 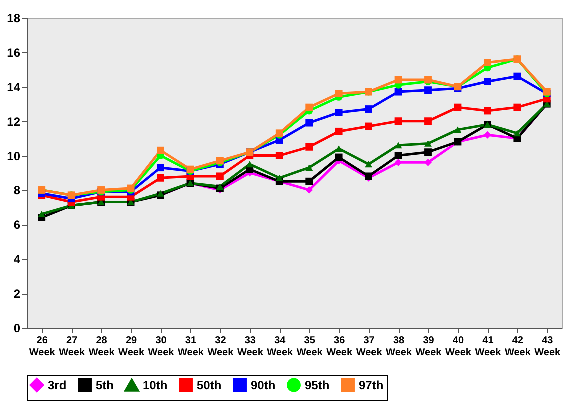 I want to click on y-tick-label: 16, so click(x=14, y=53).